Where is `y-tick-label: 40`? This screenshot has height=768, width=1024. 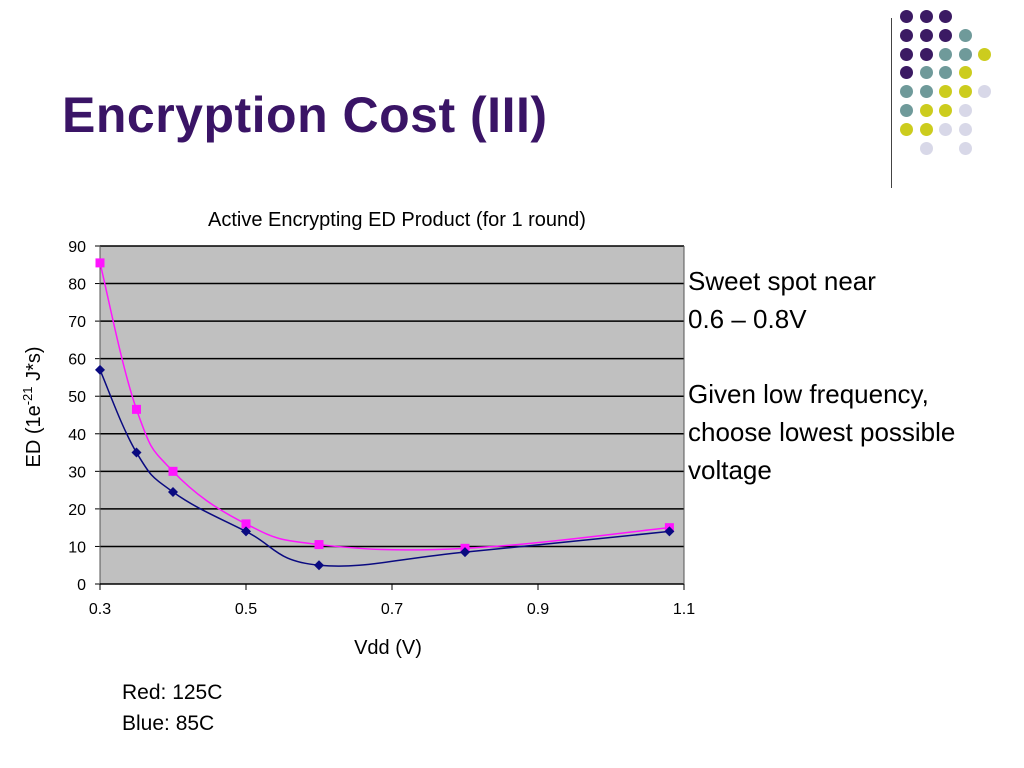
y-tick-label: 40 is located at coordinates (77, 435).